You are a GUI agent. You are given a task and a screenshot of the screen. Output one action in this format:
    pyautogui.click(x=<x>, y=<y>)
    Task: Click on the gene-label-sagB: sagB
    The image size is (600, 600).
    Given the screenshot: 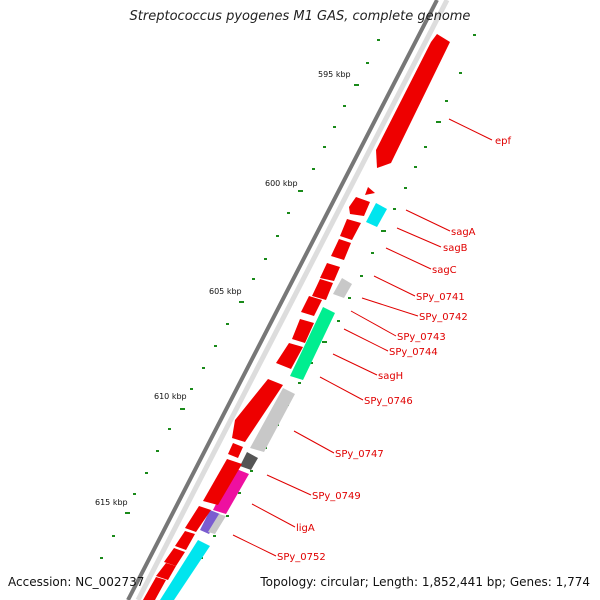 What is the action you would take?
    pyautogui.click(x=455, y=248)
    